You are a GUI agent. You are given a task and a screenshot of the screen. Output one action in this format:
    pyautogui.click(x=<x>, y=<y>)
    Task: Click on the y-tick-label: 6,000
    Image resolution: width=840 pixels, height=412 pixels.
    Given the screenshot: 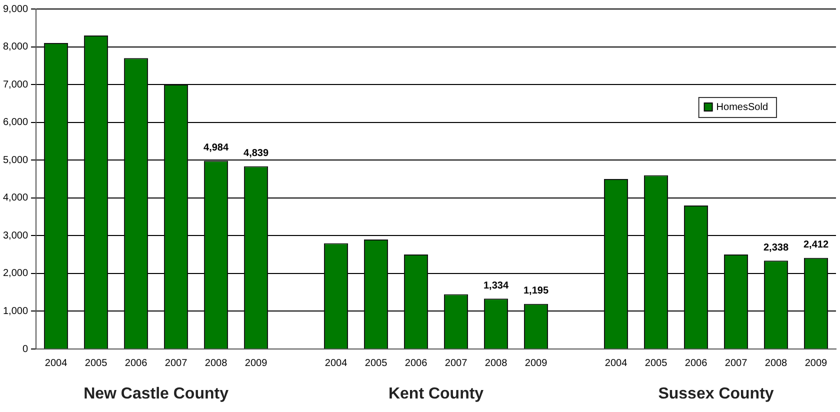 What is the action you would take?
    pyautogui.click(x=15, y=122)
    